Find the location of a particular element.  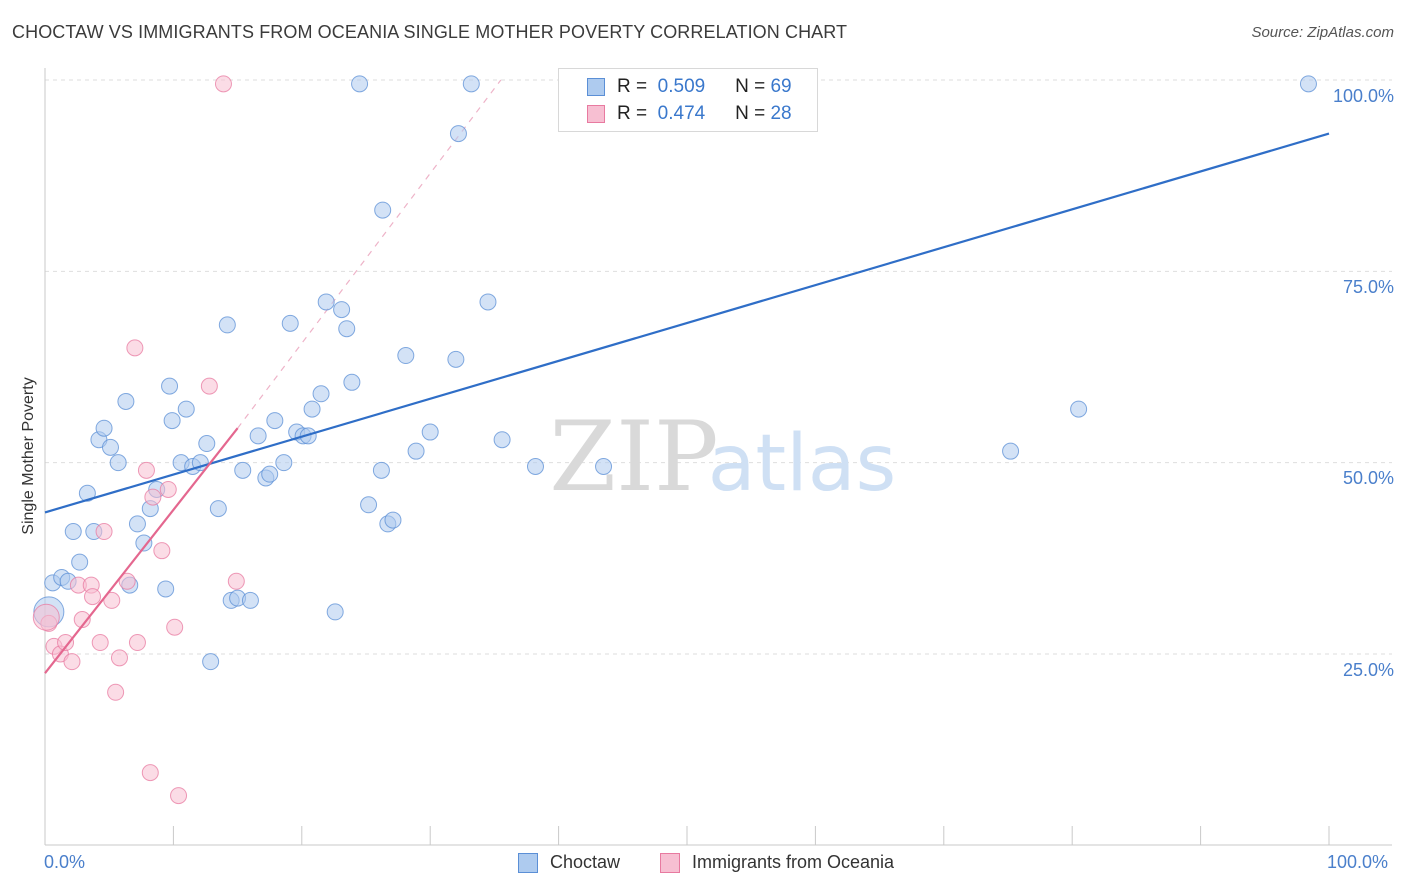

trend-line-oceania is located at coordinates (141, 550).